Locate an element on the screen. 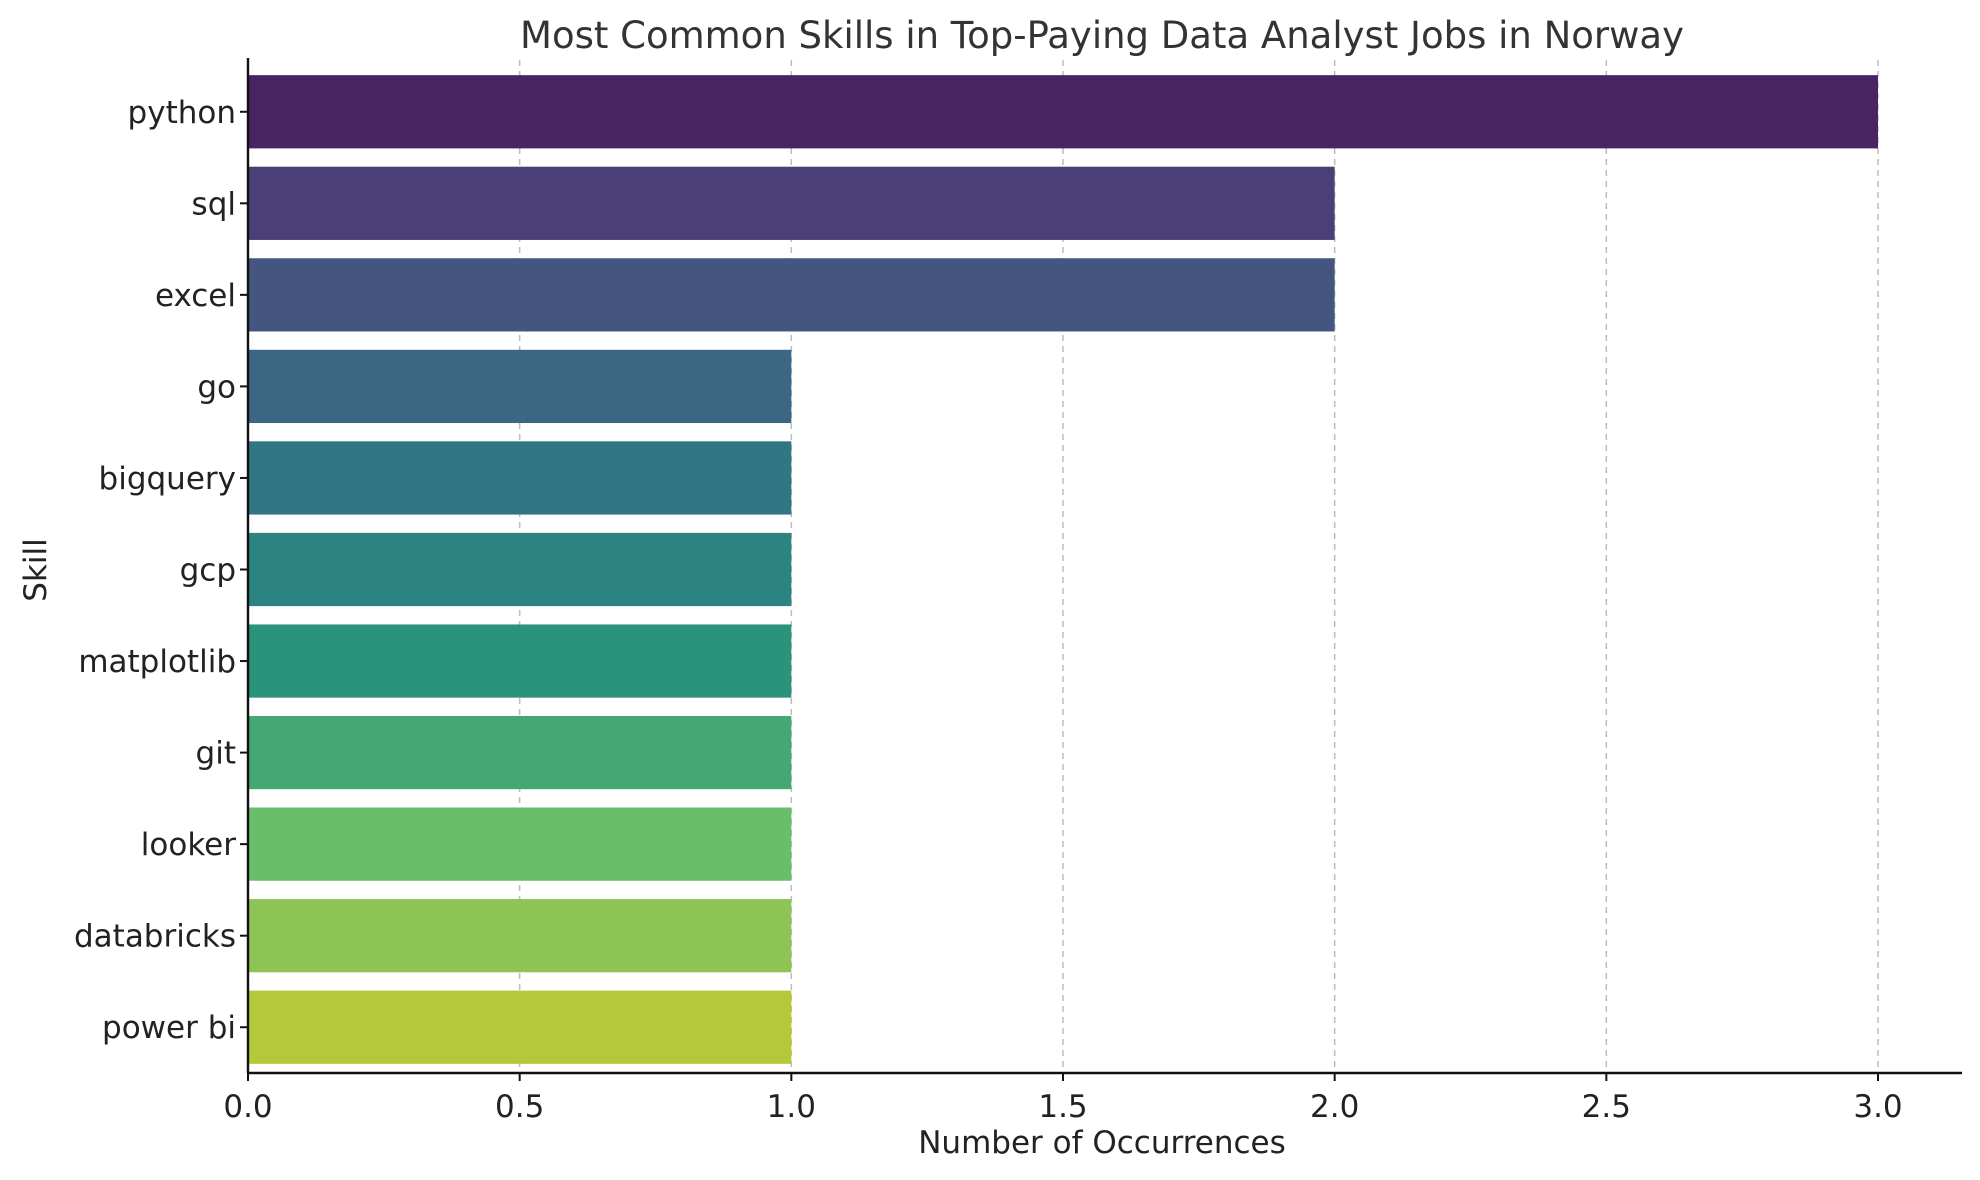  bar-databricks is located at coordinates (520, 936).